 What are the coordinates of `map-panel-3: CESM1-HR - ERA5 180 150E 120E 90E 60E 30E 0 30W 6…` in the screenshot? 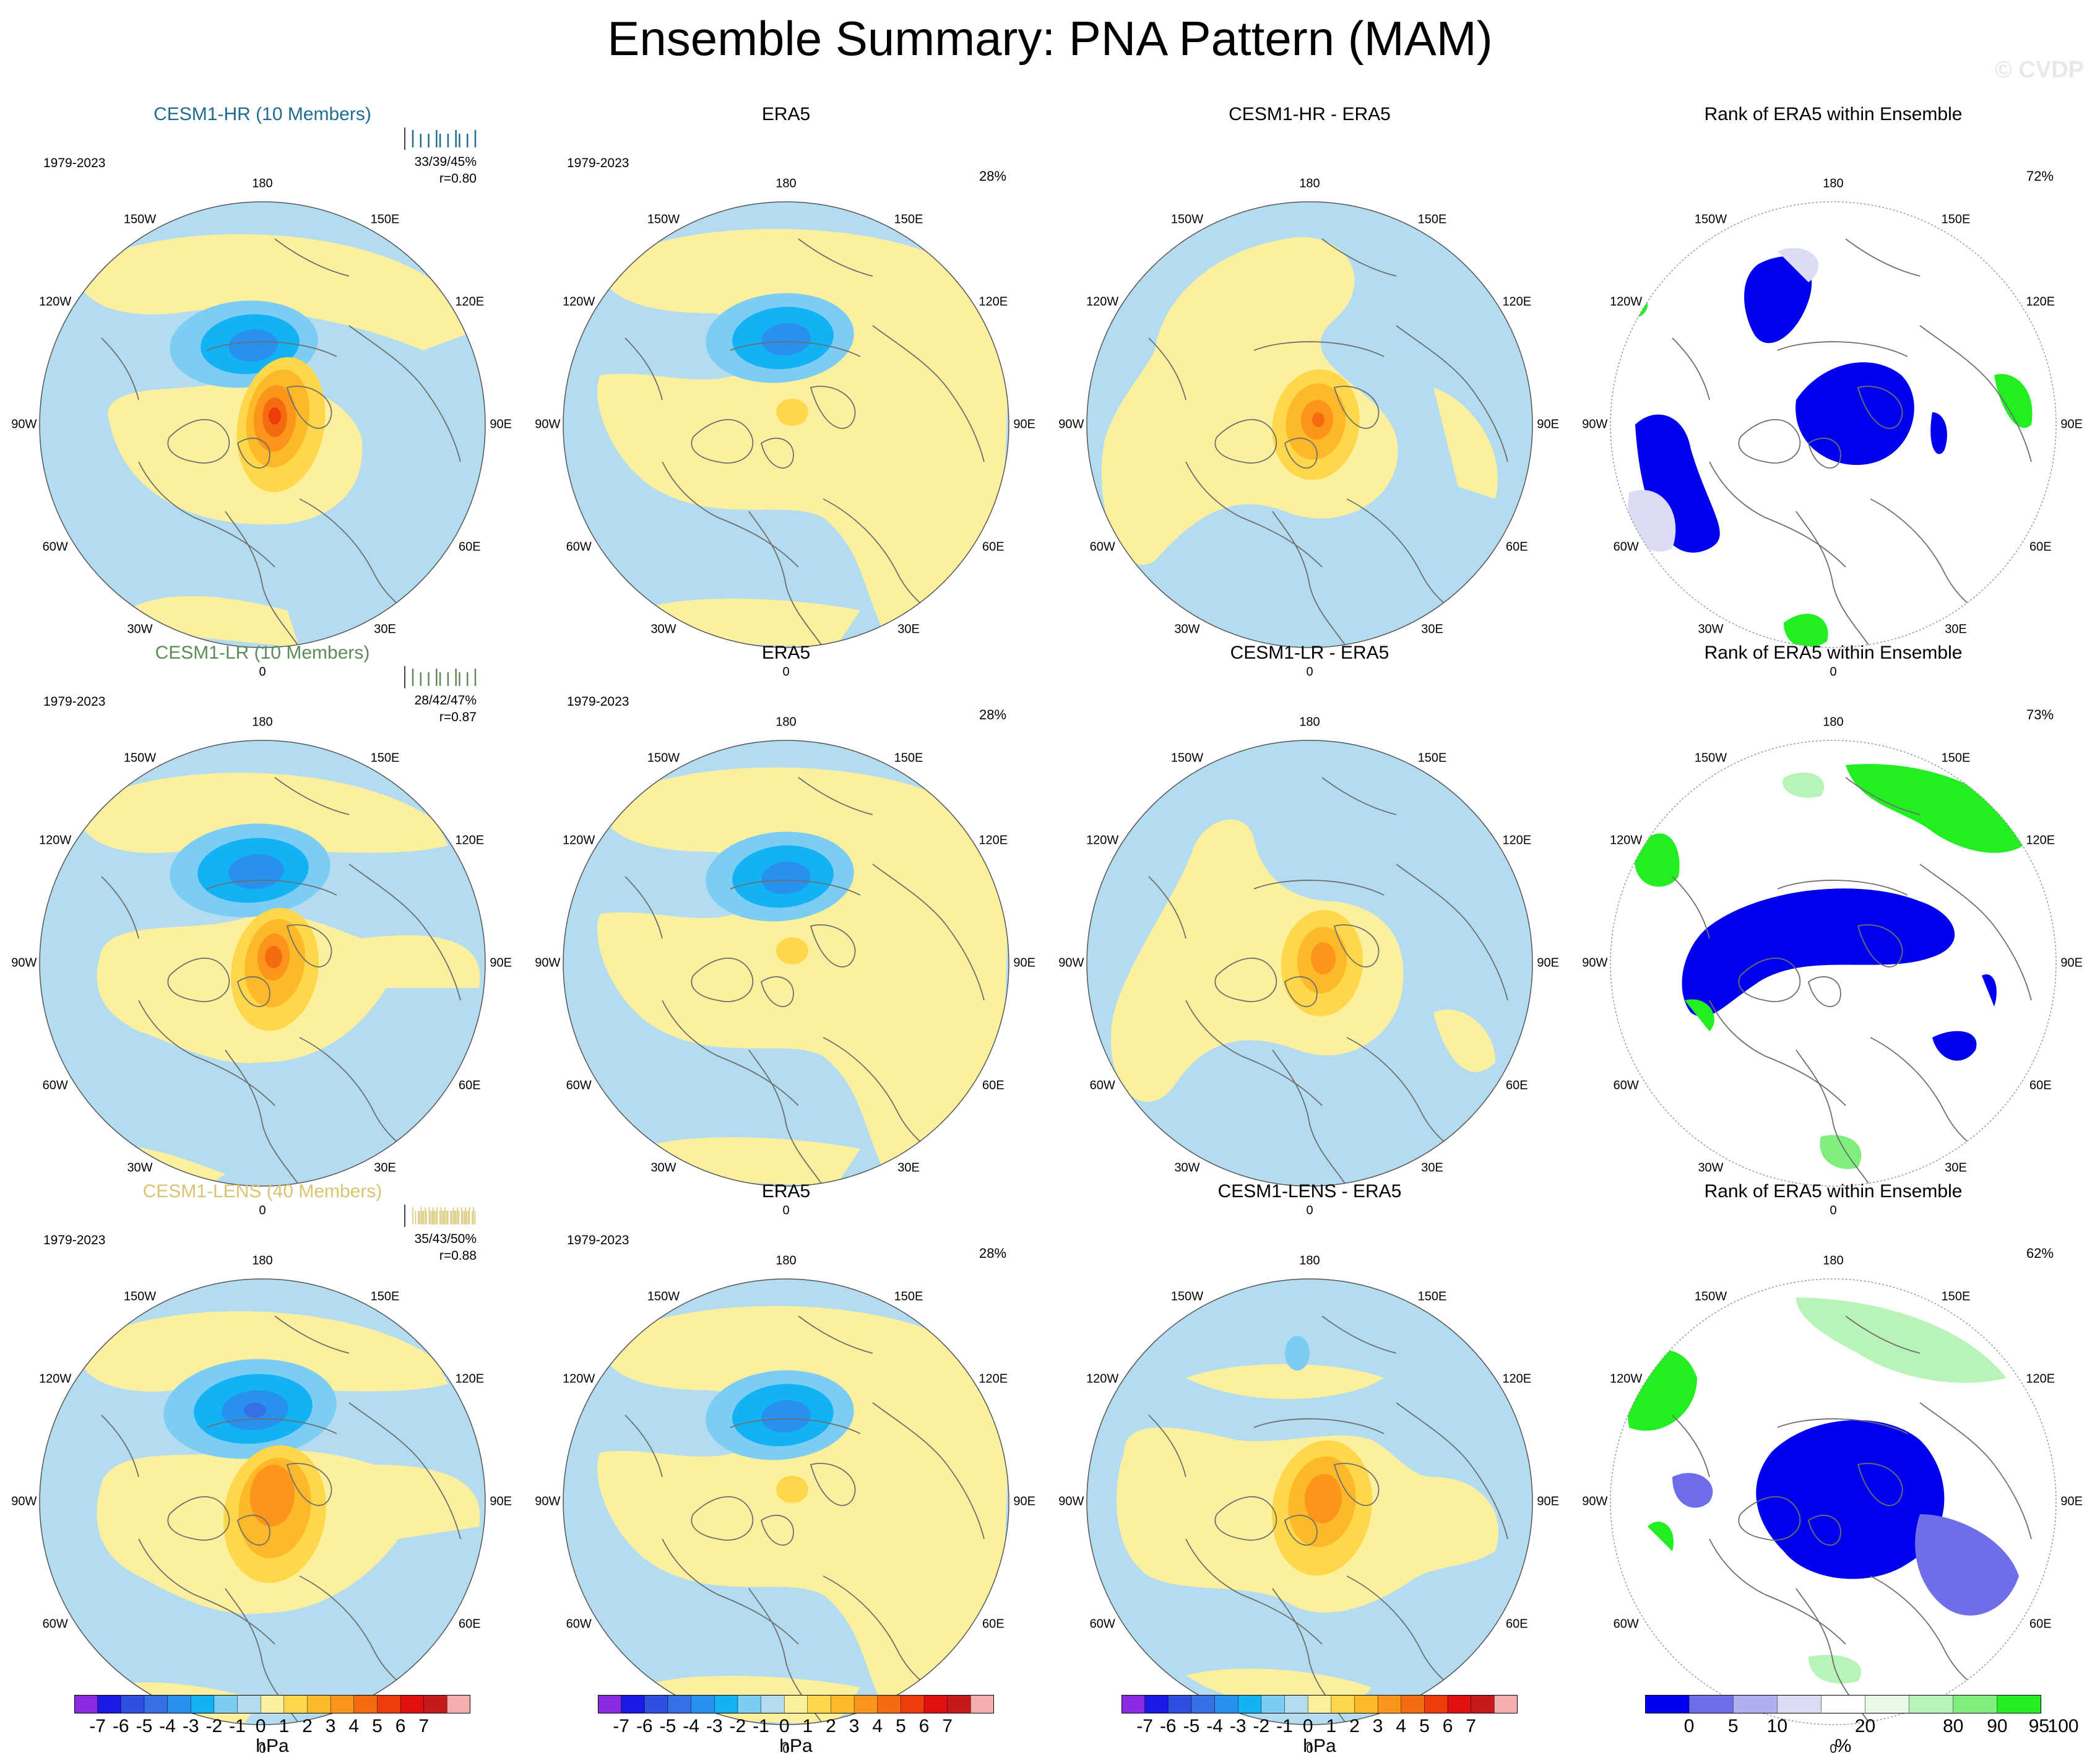 It's located at (1309, 373).